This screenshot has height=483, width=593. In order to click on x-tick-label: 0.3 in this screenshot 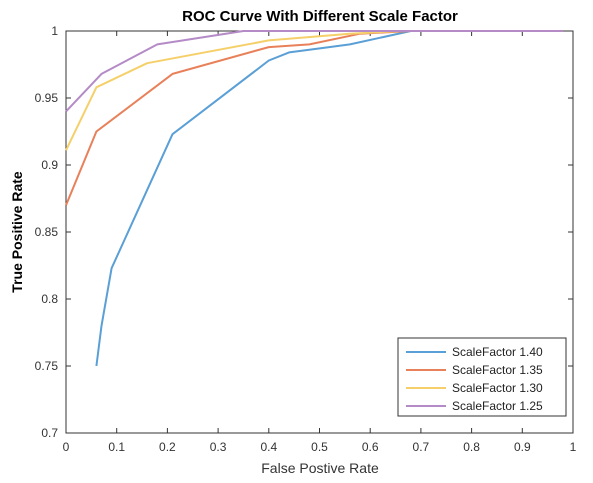, I will do `click(218, 447)`.